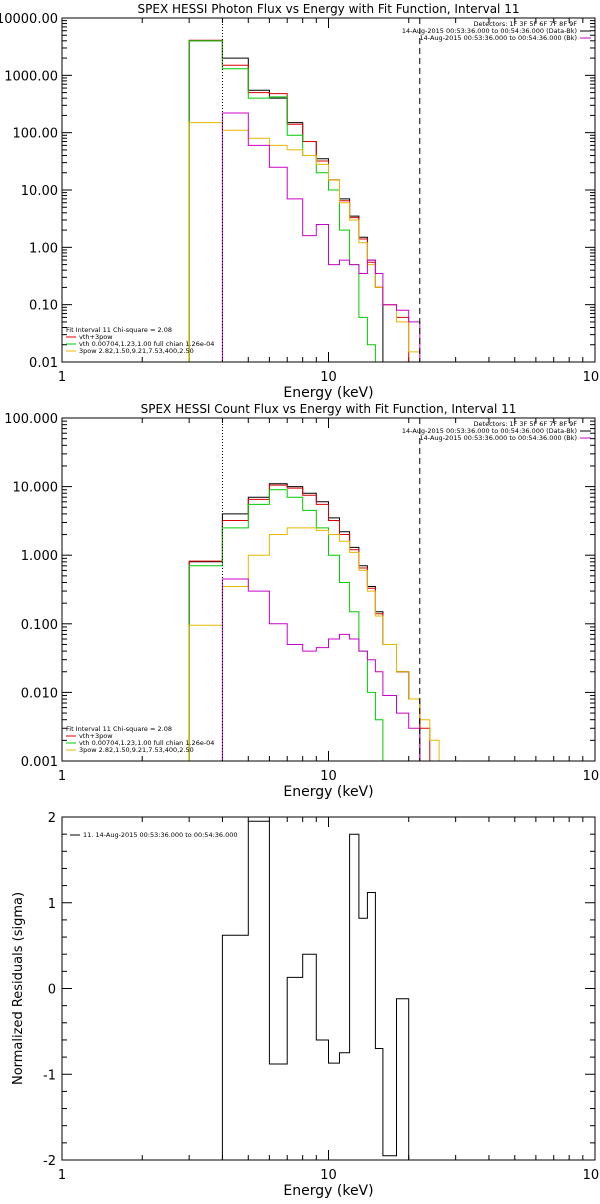 This screenshot has height=1204, width=600. Describe the element at coordinates (43, 306) in the screenshot. I see `y-tick-label: 0.10` at that location.